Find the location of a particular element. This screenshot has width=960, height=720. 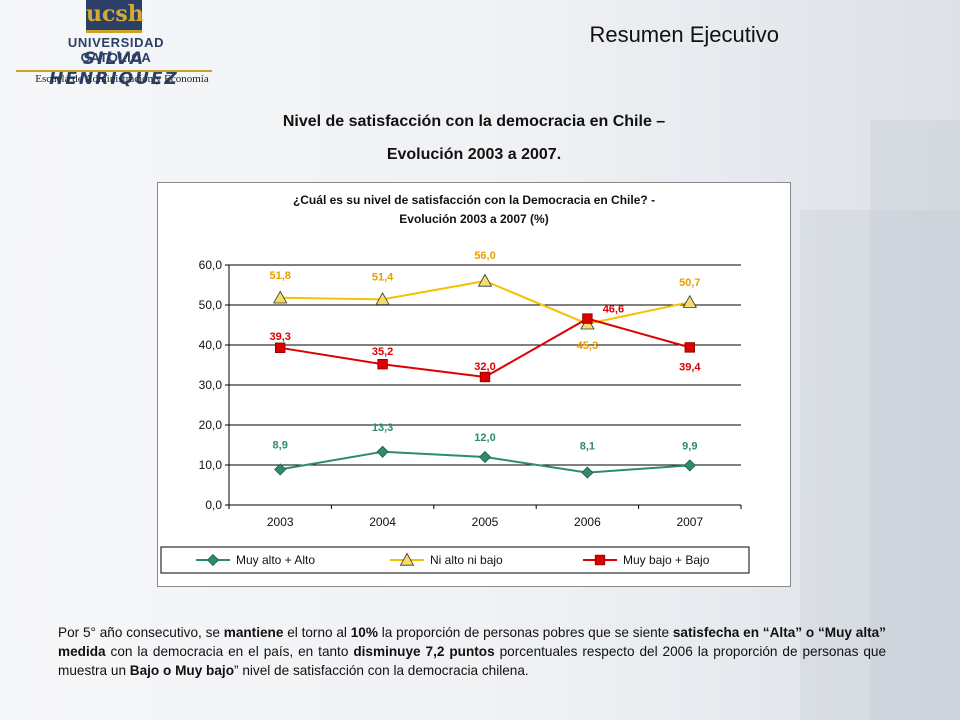

data-label-ni-alto-ni-bajo: 50,7 is located at coordinates (689, 283).